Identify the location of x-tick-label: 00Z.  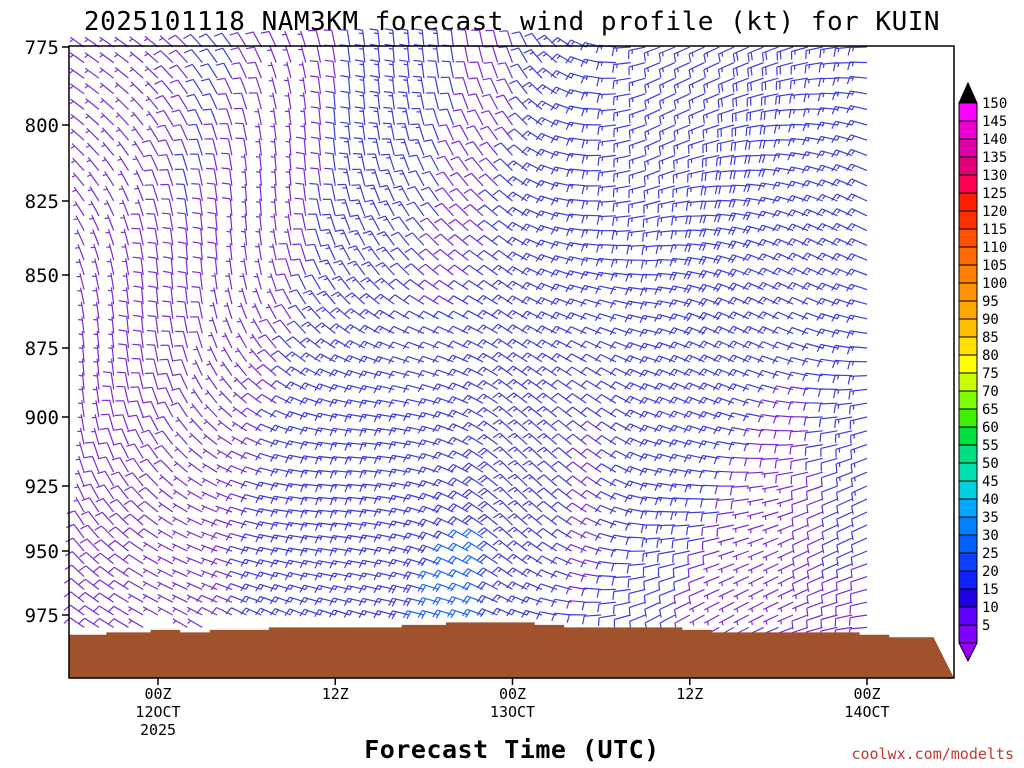
(512, 694).